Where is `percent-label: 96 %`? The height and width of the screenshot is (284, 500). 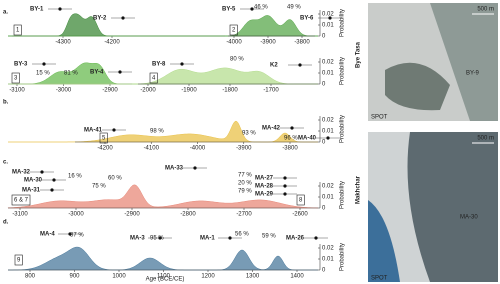 percent-label: 96 % is located at coordinates (291, 139).